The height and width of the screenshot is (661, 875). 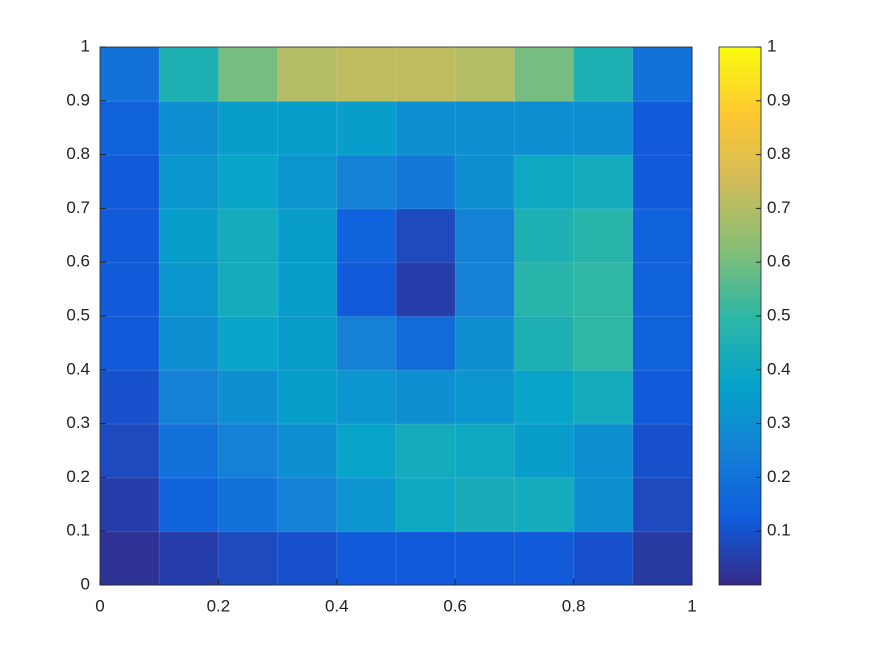 What do you see at coordinates (219, 605) in the screenshot?
I see `x-tick-label: 0.2` at bounding box center [219, 605].